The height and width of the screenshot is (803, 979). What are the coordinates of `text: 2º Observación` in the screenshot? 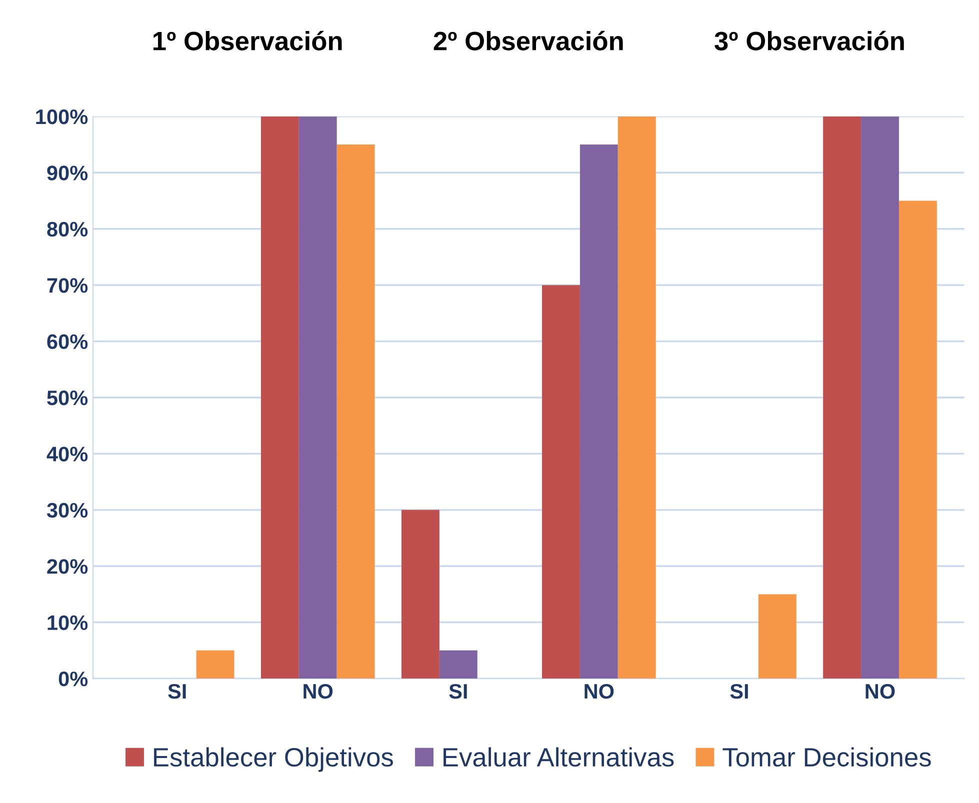 It's located at (528, 40).